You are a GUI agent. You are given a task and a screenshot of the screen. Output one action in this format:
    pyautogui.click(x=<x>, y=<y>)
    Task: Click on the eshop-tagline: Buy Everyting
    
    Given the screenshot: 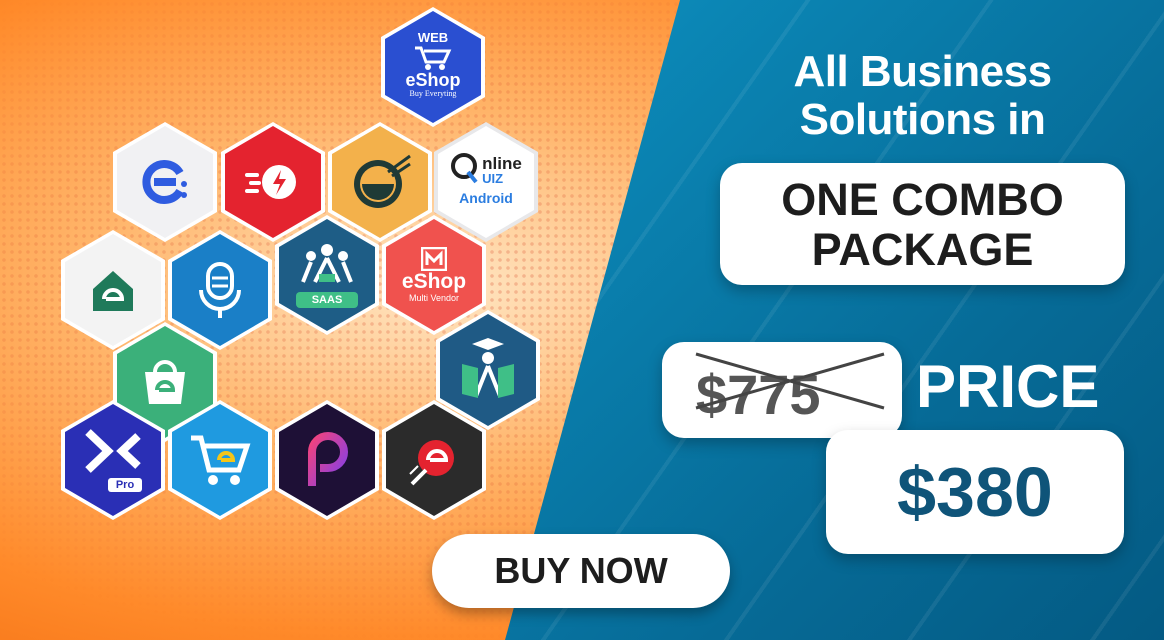 What is the action you would take?
    pyautogui.click(x=433, y=93)
    